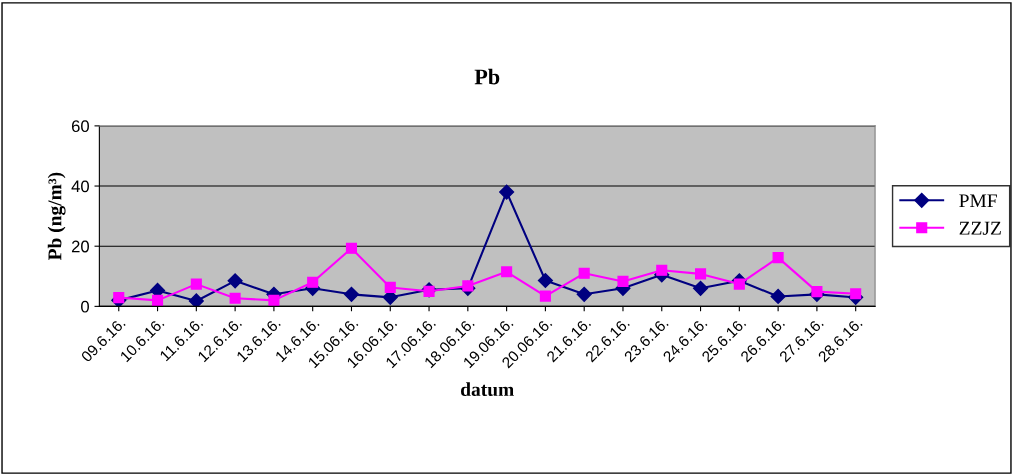 This screenshot has width=1014, height=475. What do you see at coordinates (980, 228) in the screenshot?
I see `legend-label: ZZJZ` at bounding box center [980, 228].